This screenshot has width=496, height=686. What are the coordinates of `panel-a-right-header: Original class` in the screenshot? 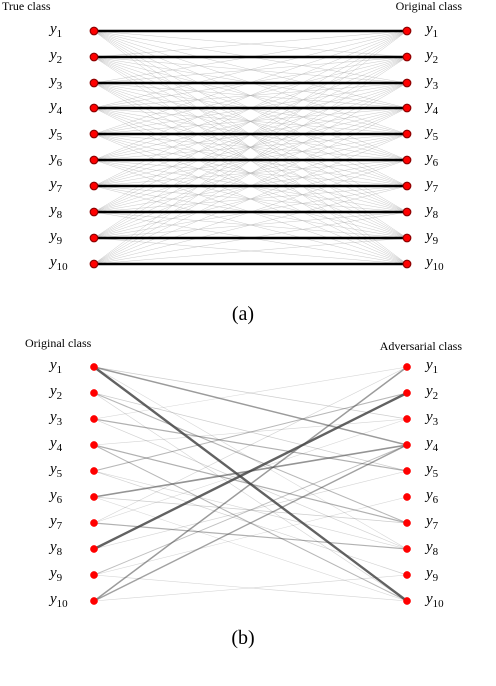 It's located at (429, 6).